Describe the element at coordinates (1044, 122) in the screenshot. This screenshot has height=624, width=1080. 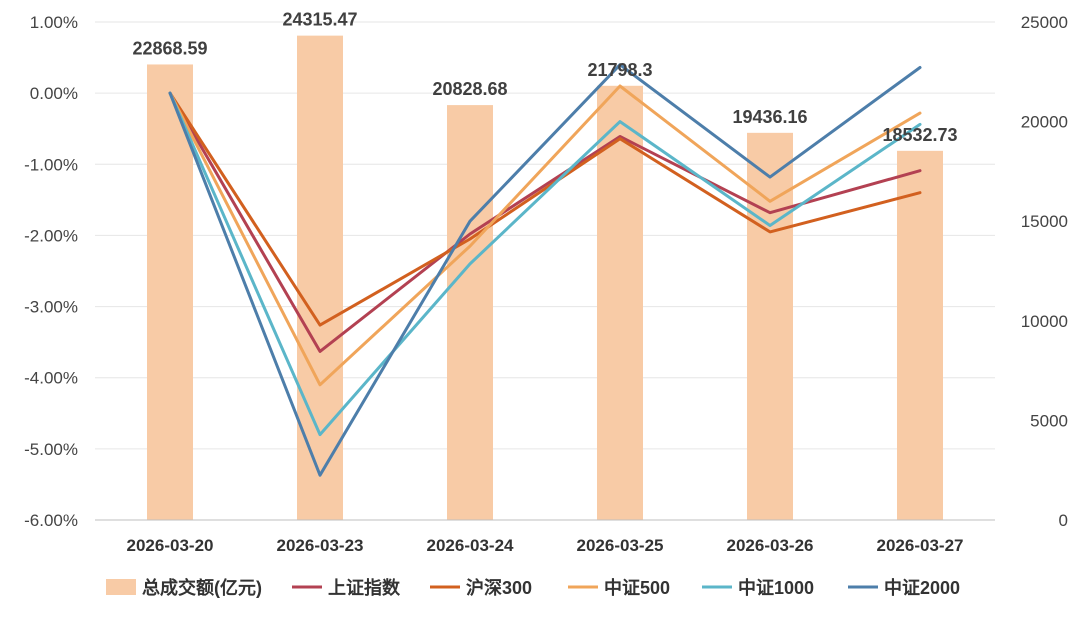
I see `y-right-tick-label: 20000` at that location.